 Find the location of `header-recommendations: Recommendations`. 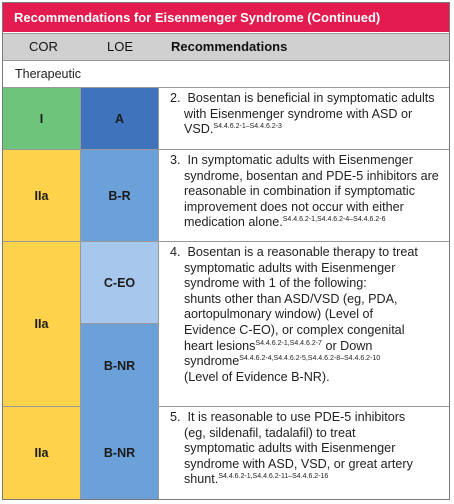

header-recommendations: Recommendations is located at coordinates (229, 46).